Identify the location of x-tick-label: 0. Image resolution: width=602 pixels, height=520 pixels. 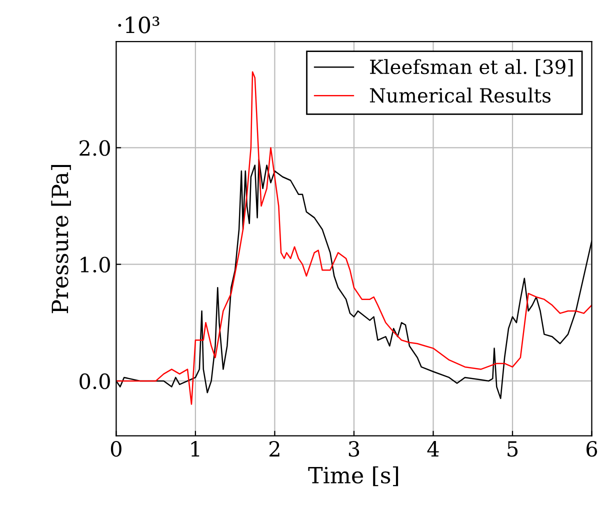
(116, 448).